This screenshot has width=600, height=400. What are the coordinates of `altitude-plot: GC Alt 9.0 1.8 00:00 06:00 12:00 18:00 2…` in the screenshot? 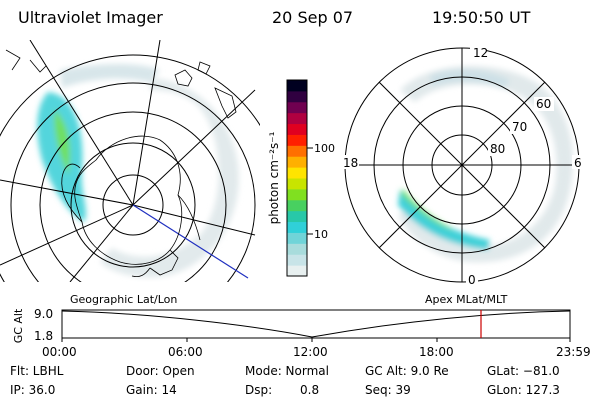 It's located at (301, 333).